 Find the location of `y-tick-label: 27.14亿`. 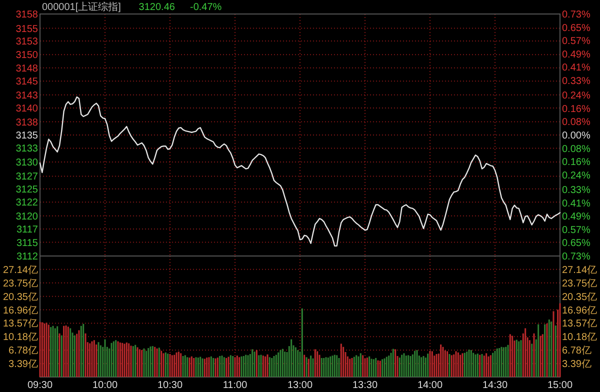

y-tick-label: 27.14亿 is located at coordinates (20, 270).